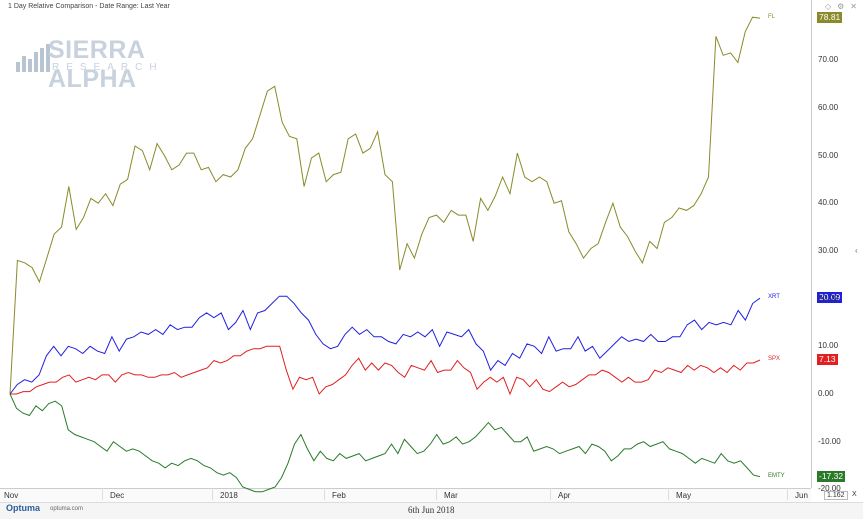  I want to click on y-tick-label: 30.00, so click(828, 250).